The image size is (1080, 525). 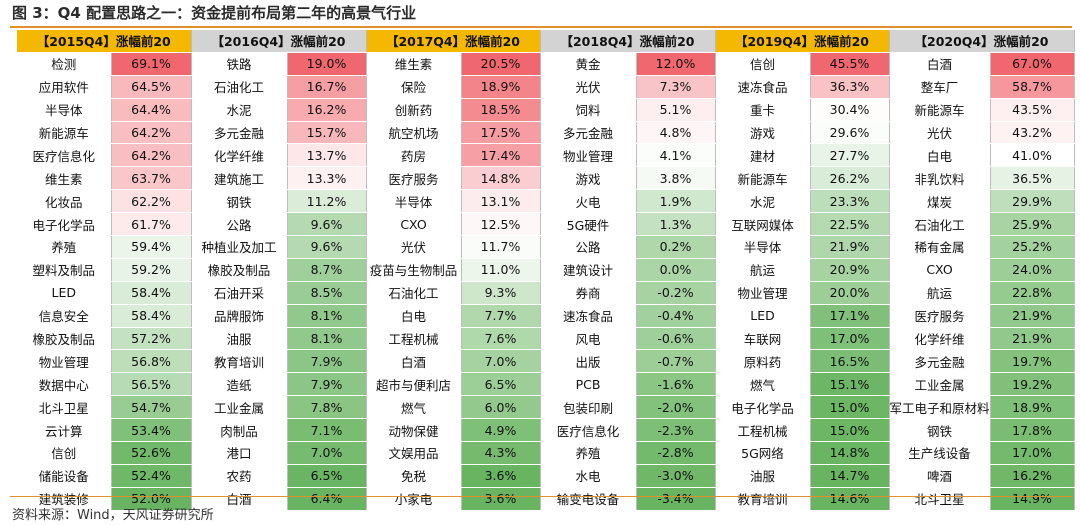 I want to click on return-value-cell: 9.3%, so click(x=501, y=293).